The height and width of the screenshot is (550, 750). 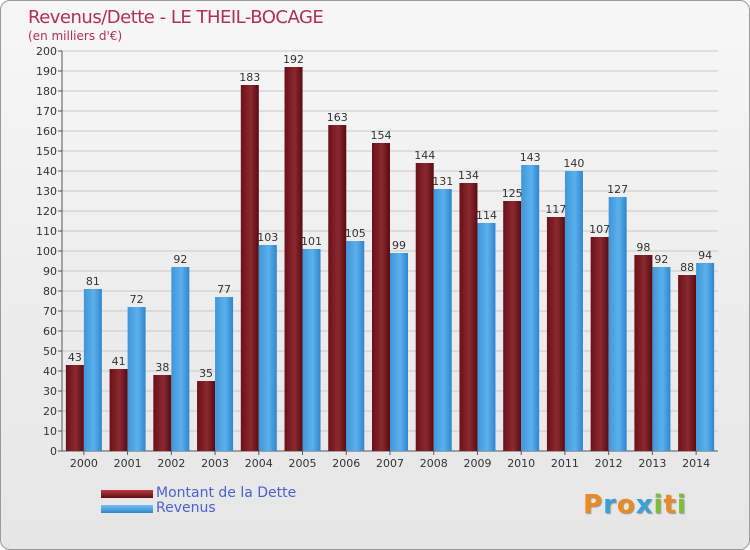 I want to click on x-tick-label: 2013, so click(x=652, y=463).